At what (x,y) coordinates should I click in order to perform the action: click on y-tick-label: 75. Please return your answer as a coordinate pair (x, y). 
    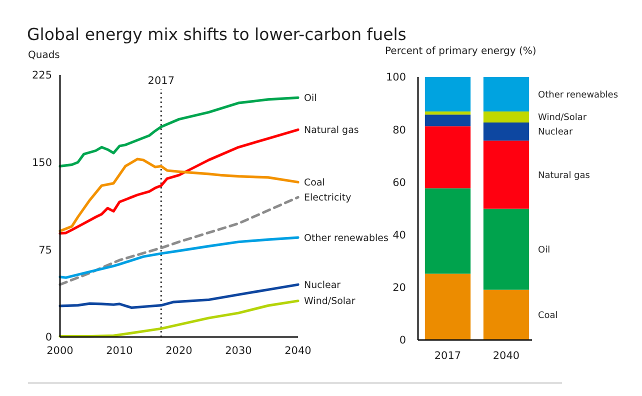
    Looking at the image, I should click on (45, 250).